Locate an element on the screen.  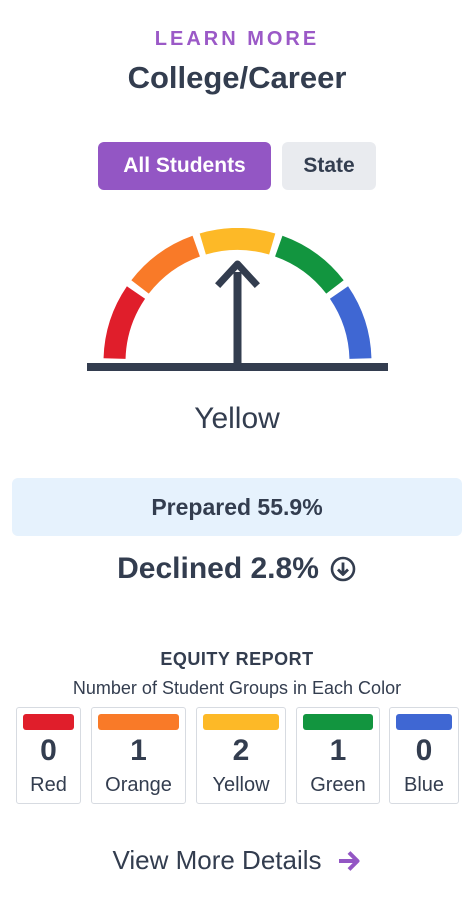
group-color-label: Yellow is located at coordinates (241, 785).